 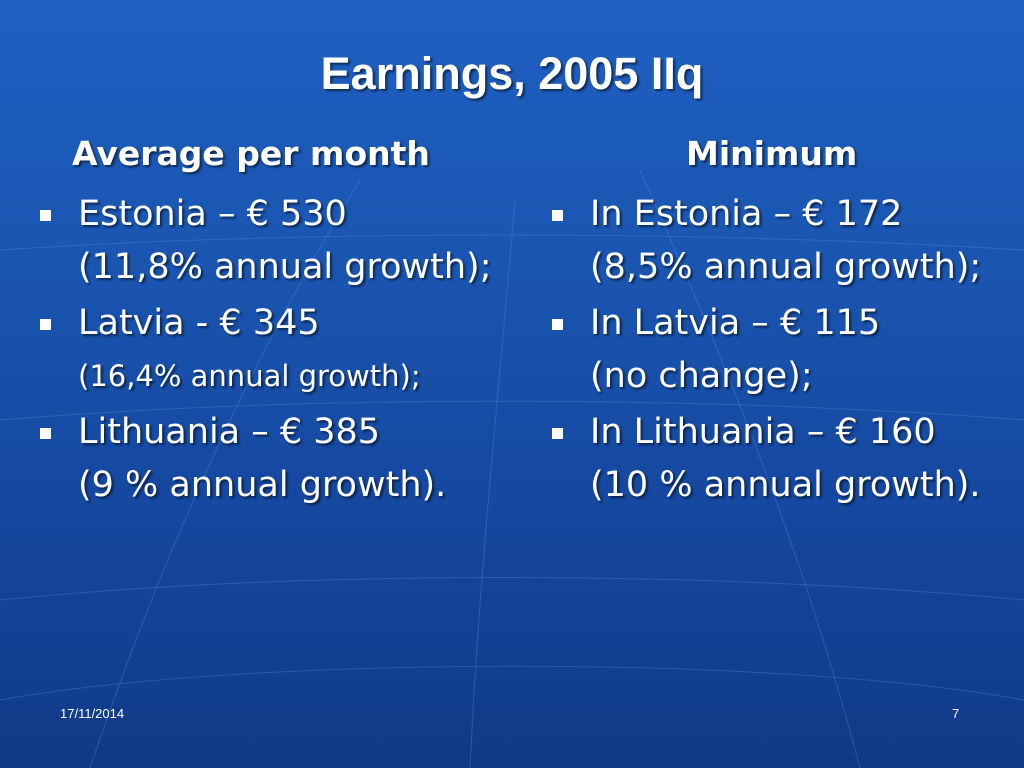 I want to click on latvia-minimum-value: In Latvia – € 115, so click(x=735, y=323).